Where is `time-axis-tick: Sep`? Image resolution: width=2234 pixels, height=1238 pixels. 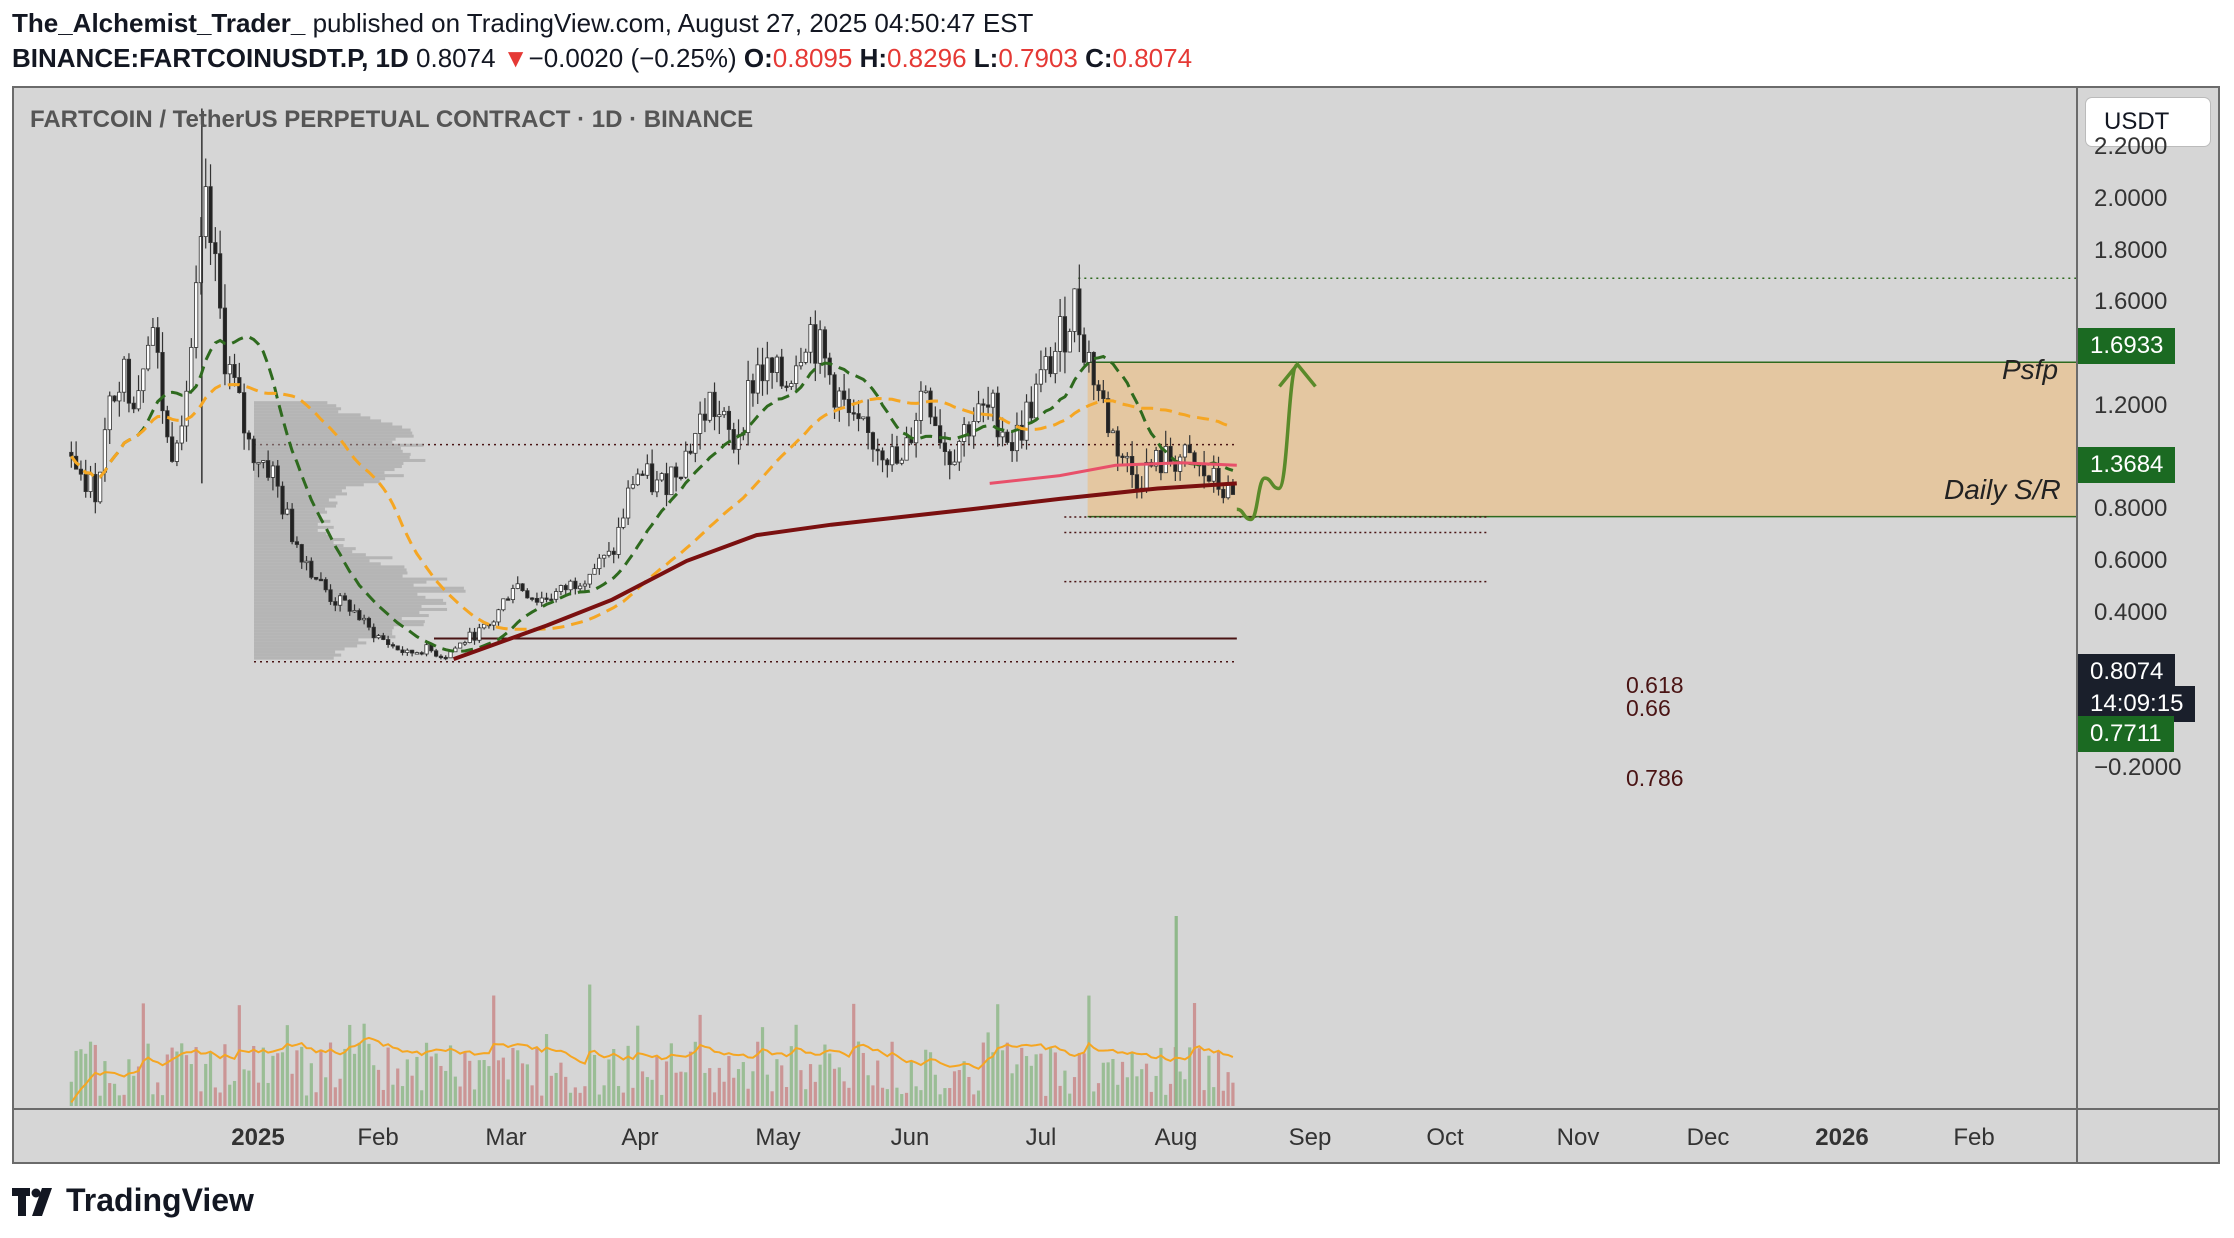
time-axis-tick: Sep is located at coordinates (1310, 1137).